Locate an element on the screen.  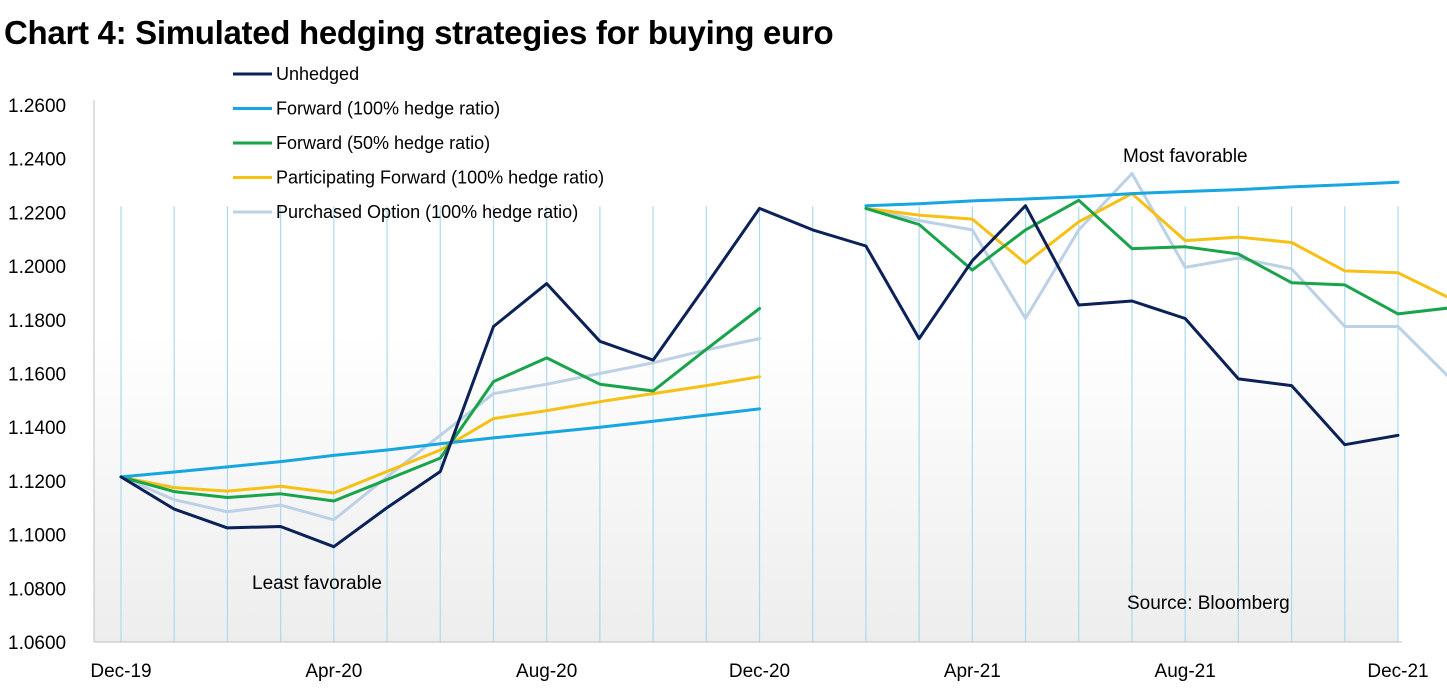
annotation-text: Least favorable is located at coordinates (317, 583).